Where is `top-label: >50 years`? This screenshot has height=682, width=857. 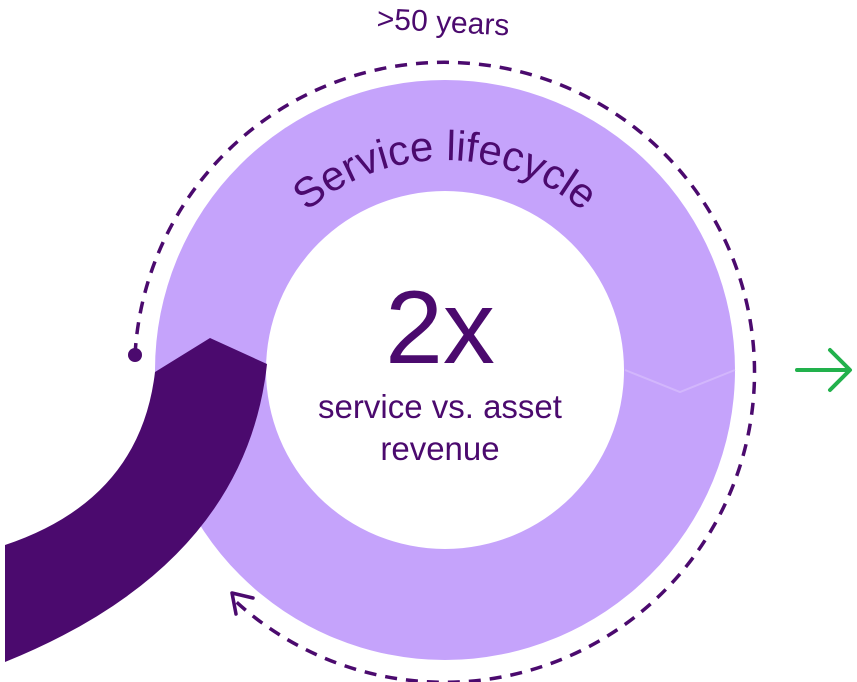
top-label: >50 years is located at coordinates (443, 23).